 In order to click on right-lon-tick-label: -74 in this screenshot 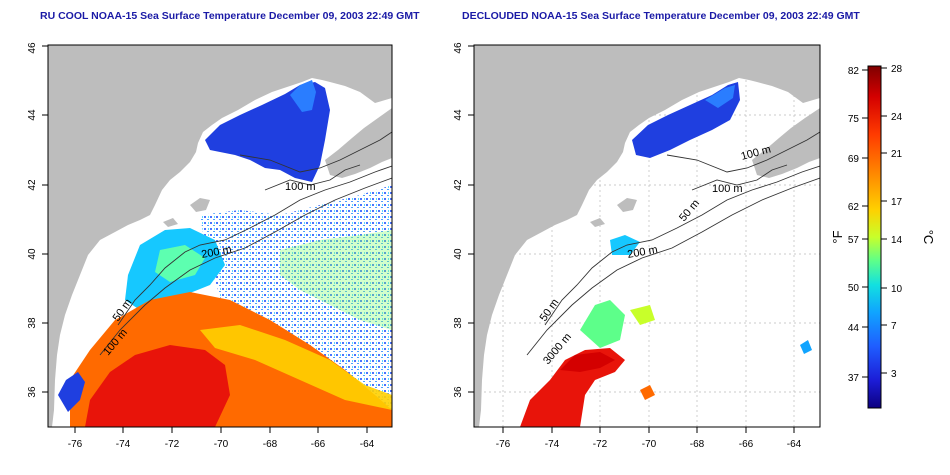, I will do `click(552, 444)`.